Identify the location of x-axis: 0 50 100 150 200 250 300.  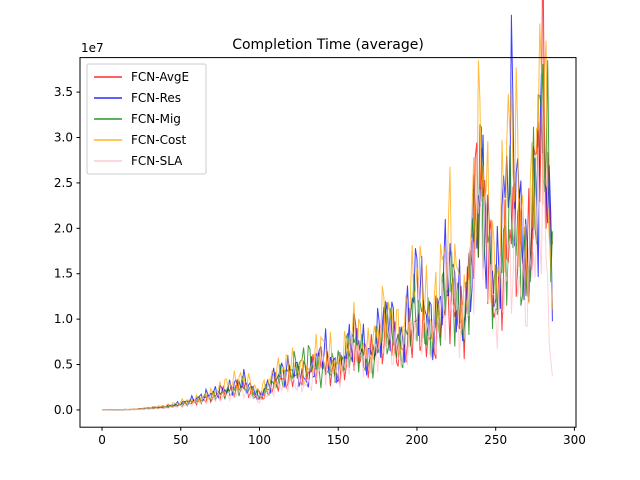
(342, 437).